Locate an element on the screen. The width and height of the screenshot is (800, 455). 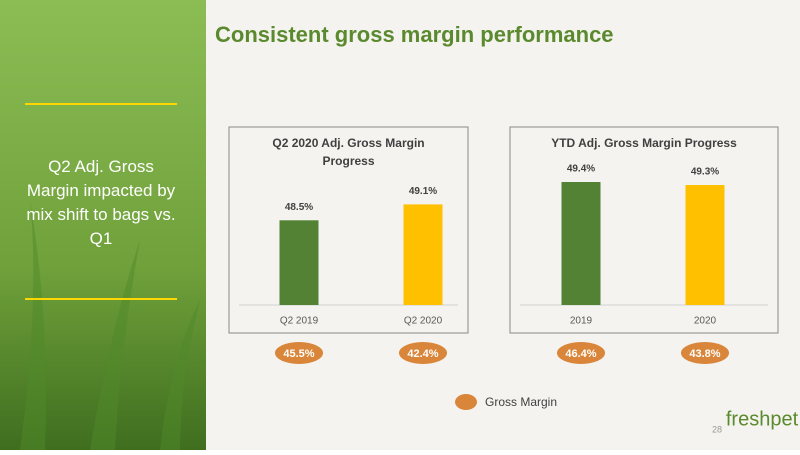
chart-title: YTD Adj. Gross Margin Progress is located at coordinates (644, 143).